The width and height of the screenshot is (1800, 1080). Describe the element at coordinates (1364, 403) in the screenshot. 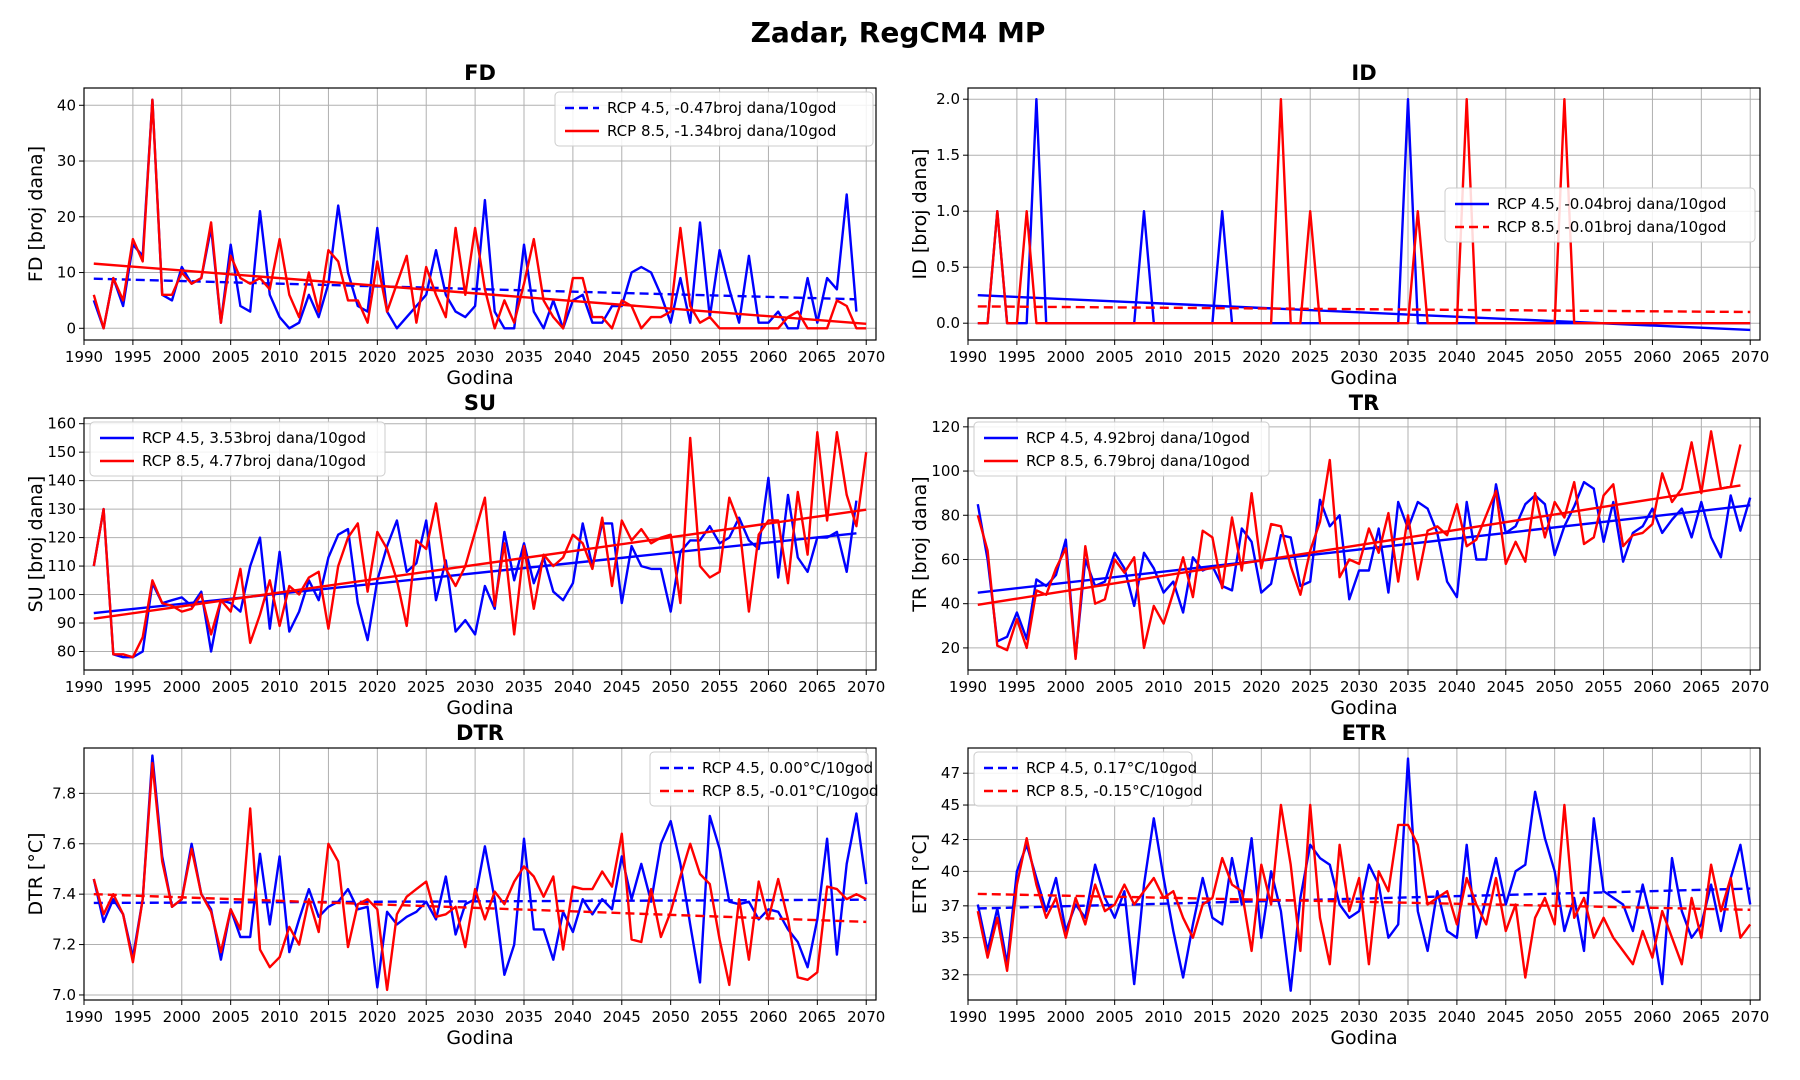

I see `panel-title: TR` at that location.